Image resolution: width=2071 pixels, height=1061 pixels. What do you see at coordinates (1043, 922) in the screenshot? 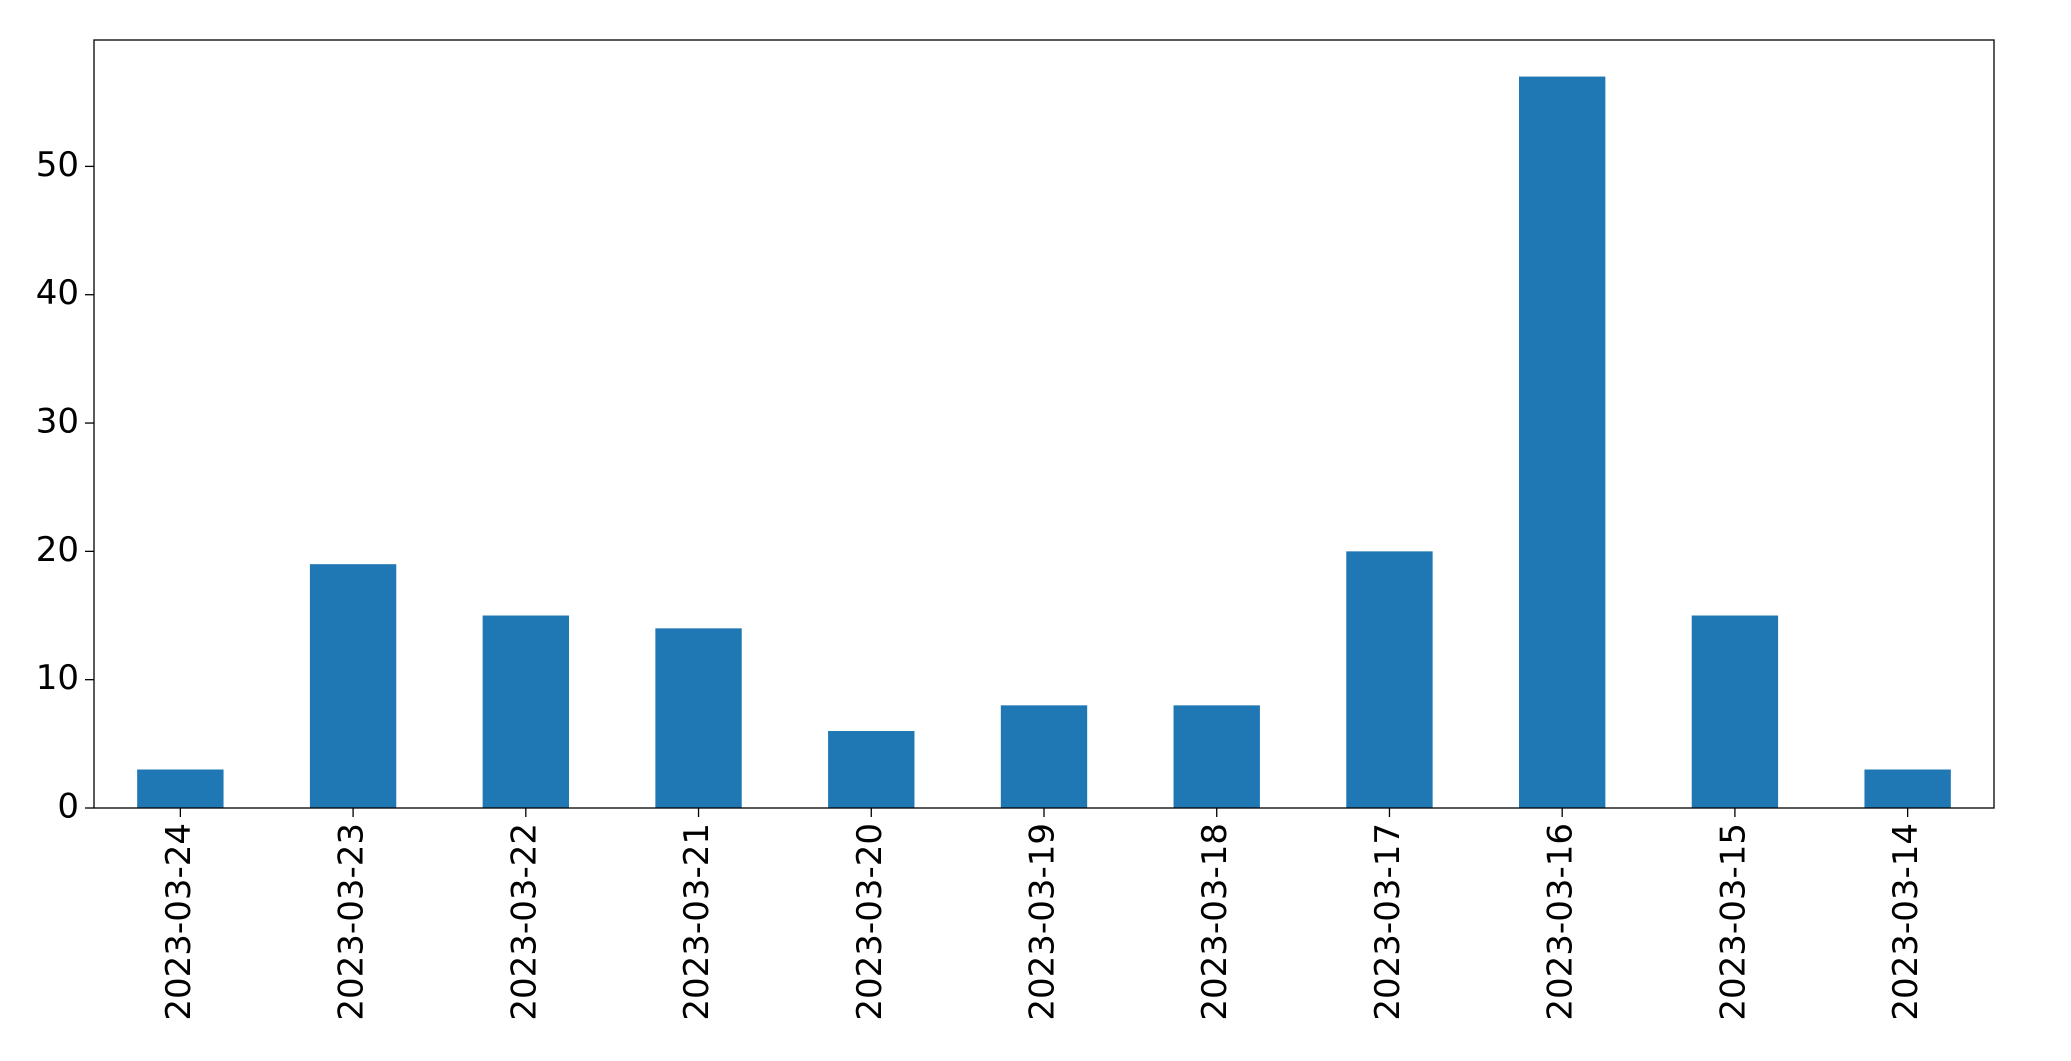
I see `x-tick-label: 2023-03-19` at bounding box center [1043, 922].